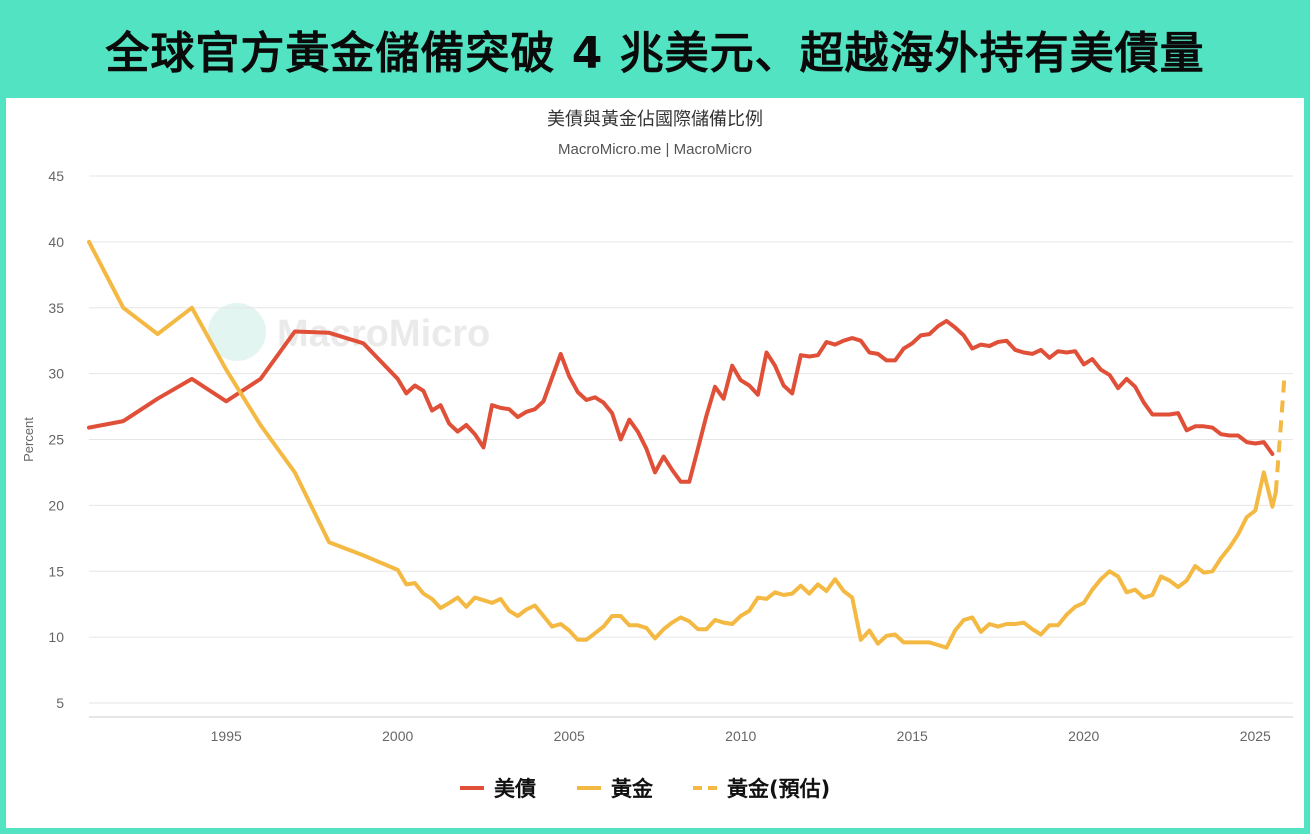 The height and width of the screenshot is (834, 1310). What do you see at coordinates (778, 789) in the screenshot?
I see `legend-label-2: 黃金(預估)` at bounding box center [778, 789].